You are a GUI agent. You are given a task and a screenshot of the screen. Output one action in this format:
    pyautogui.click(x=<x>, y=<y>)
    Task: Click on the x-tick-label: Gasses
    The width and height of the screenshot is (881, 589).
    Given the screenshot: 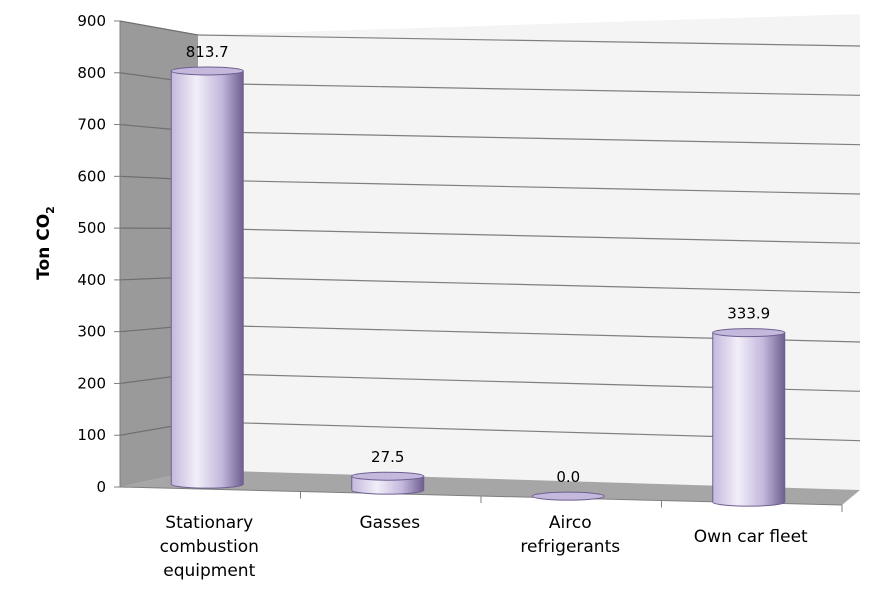 What is the action you would take?
    pyautogui.click(x=389, y=523)
    